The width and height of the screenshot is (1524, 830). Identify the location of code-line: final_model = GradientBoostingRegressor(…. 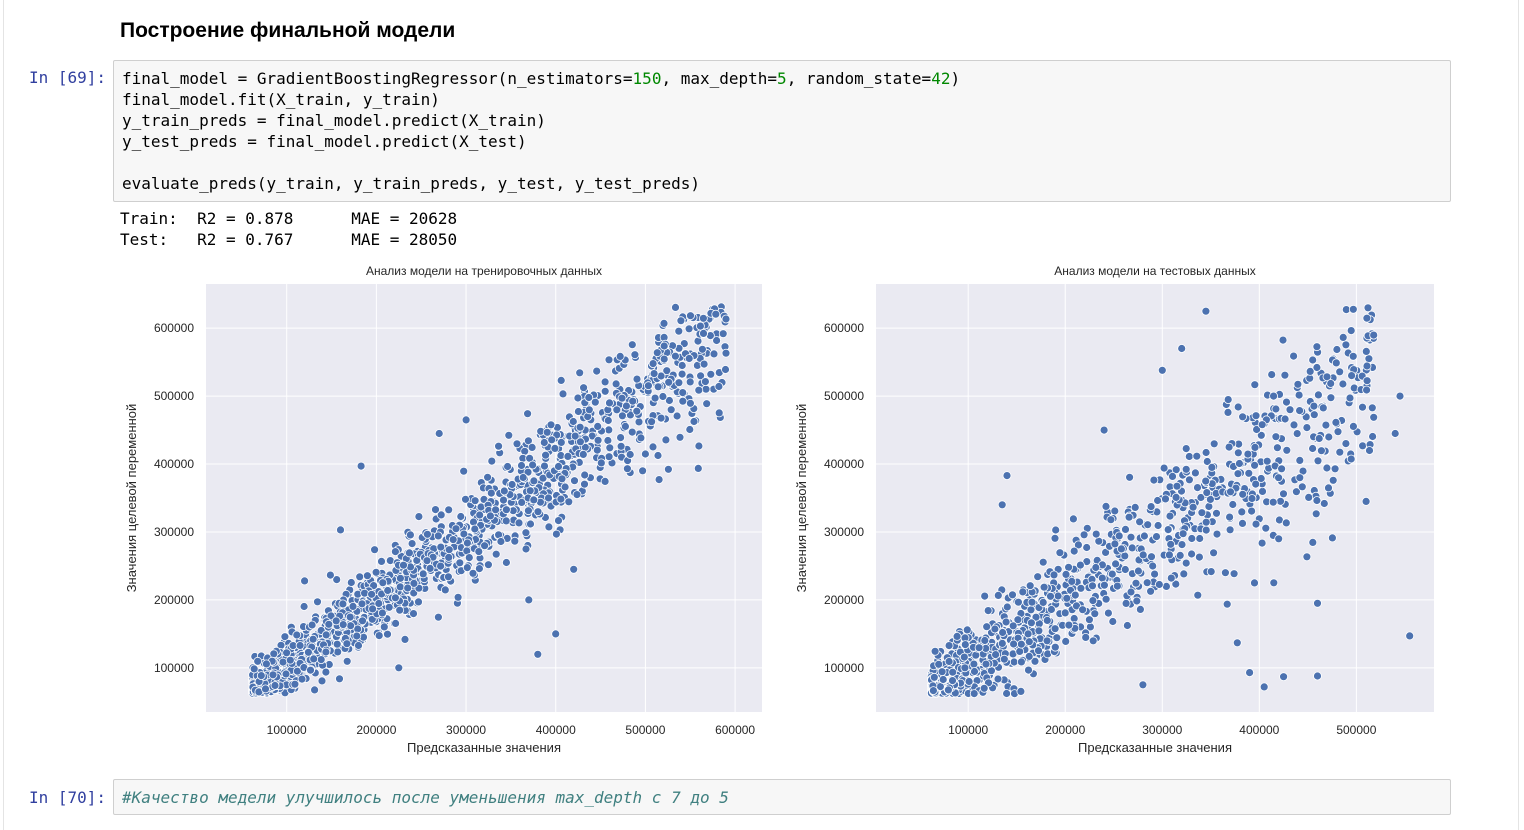
(541, 78).